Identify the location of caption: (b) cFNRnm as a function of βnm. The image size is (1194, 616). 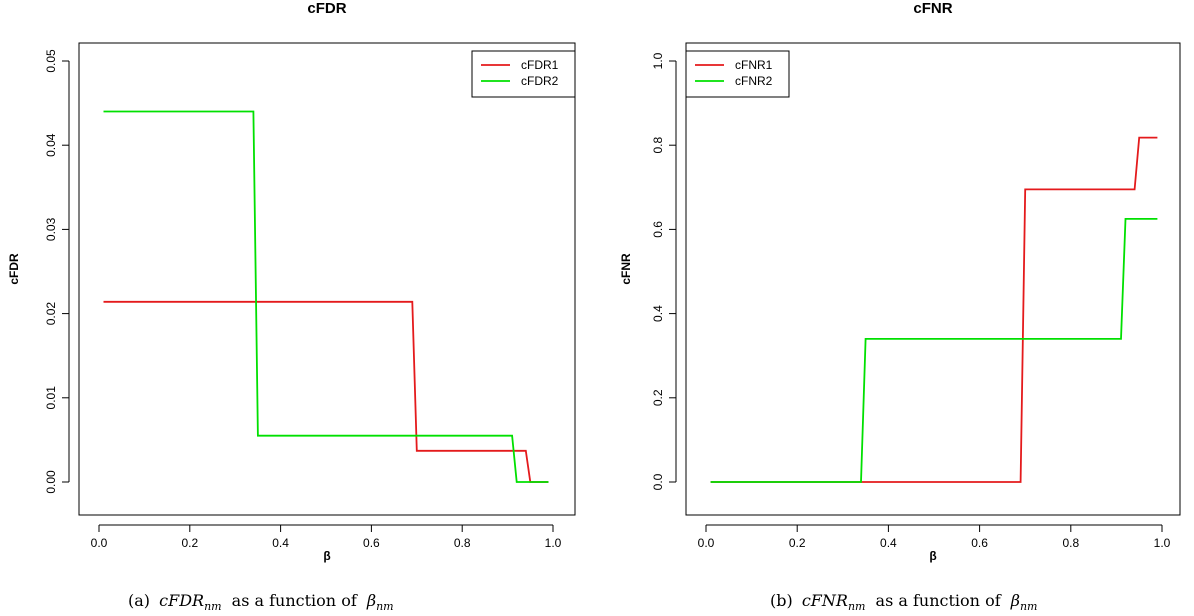
(903, 602).